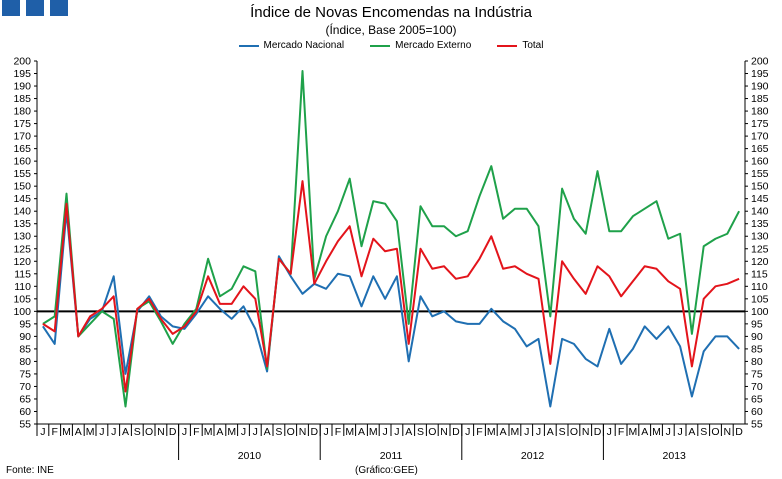  Describe the element at coordinates (760, 299) in the screenshot. I see `y-tick-label-right: 105` at that location.